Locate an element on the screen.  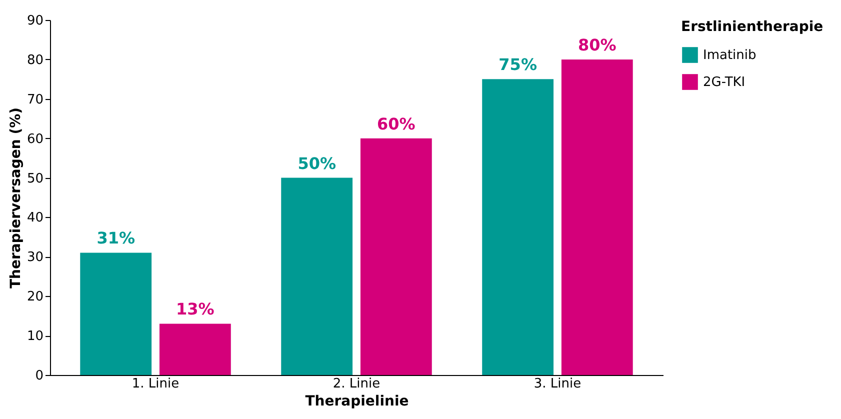
y-tick-label: 90 is located at coordinates (35, 21).